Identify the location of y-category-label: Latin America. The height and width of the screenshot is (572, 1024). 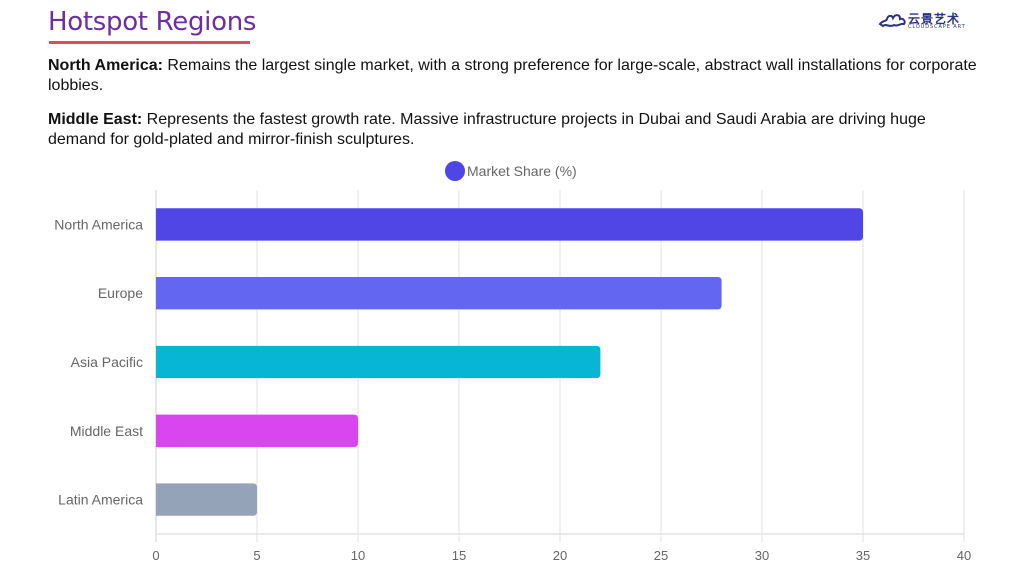
(100, 500).